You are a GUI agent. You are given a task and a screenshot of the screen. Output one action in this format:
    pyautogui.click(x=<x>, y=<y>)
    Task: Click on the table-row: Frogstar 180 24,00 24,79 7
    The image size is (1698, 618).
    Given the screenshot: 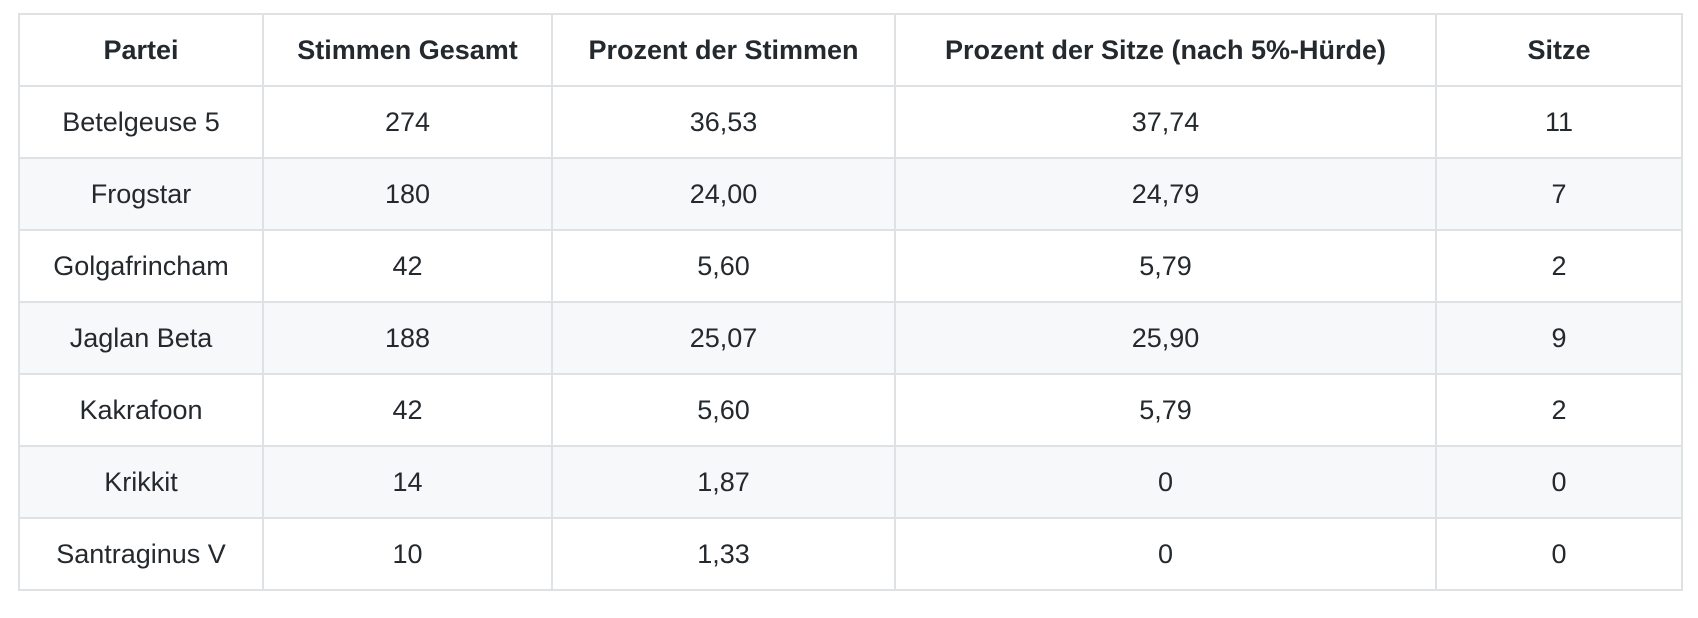 What is the action you would take?
    pyautogui.click(x=850, y=194)
    